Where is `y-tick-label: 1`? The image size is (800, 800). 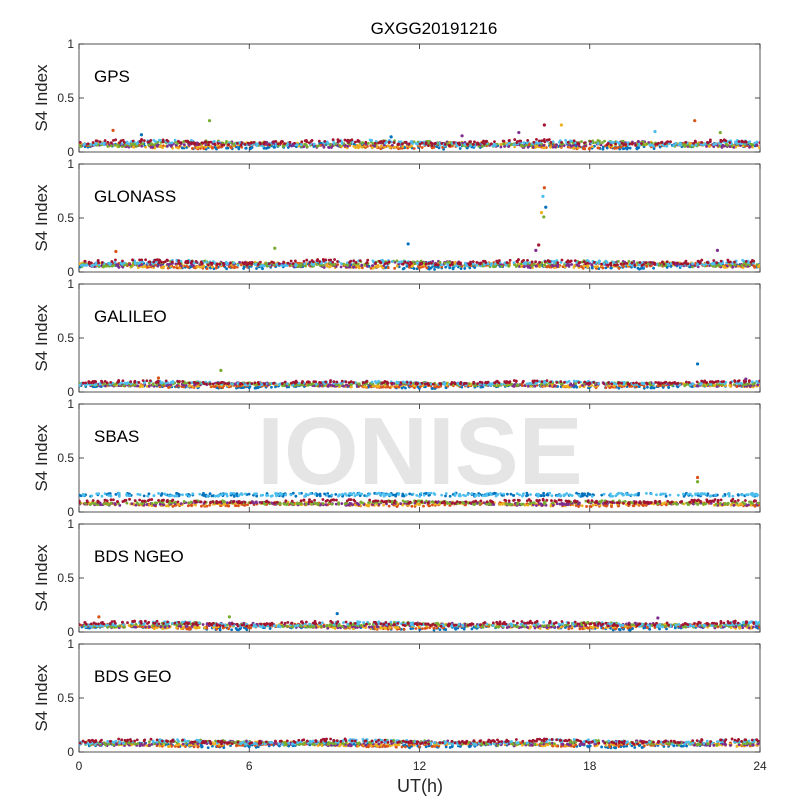 y-tick-label: 1 is located at coordinates (70, 404).